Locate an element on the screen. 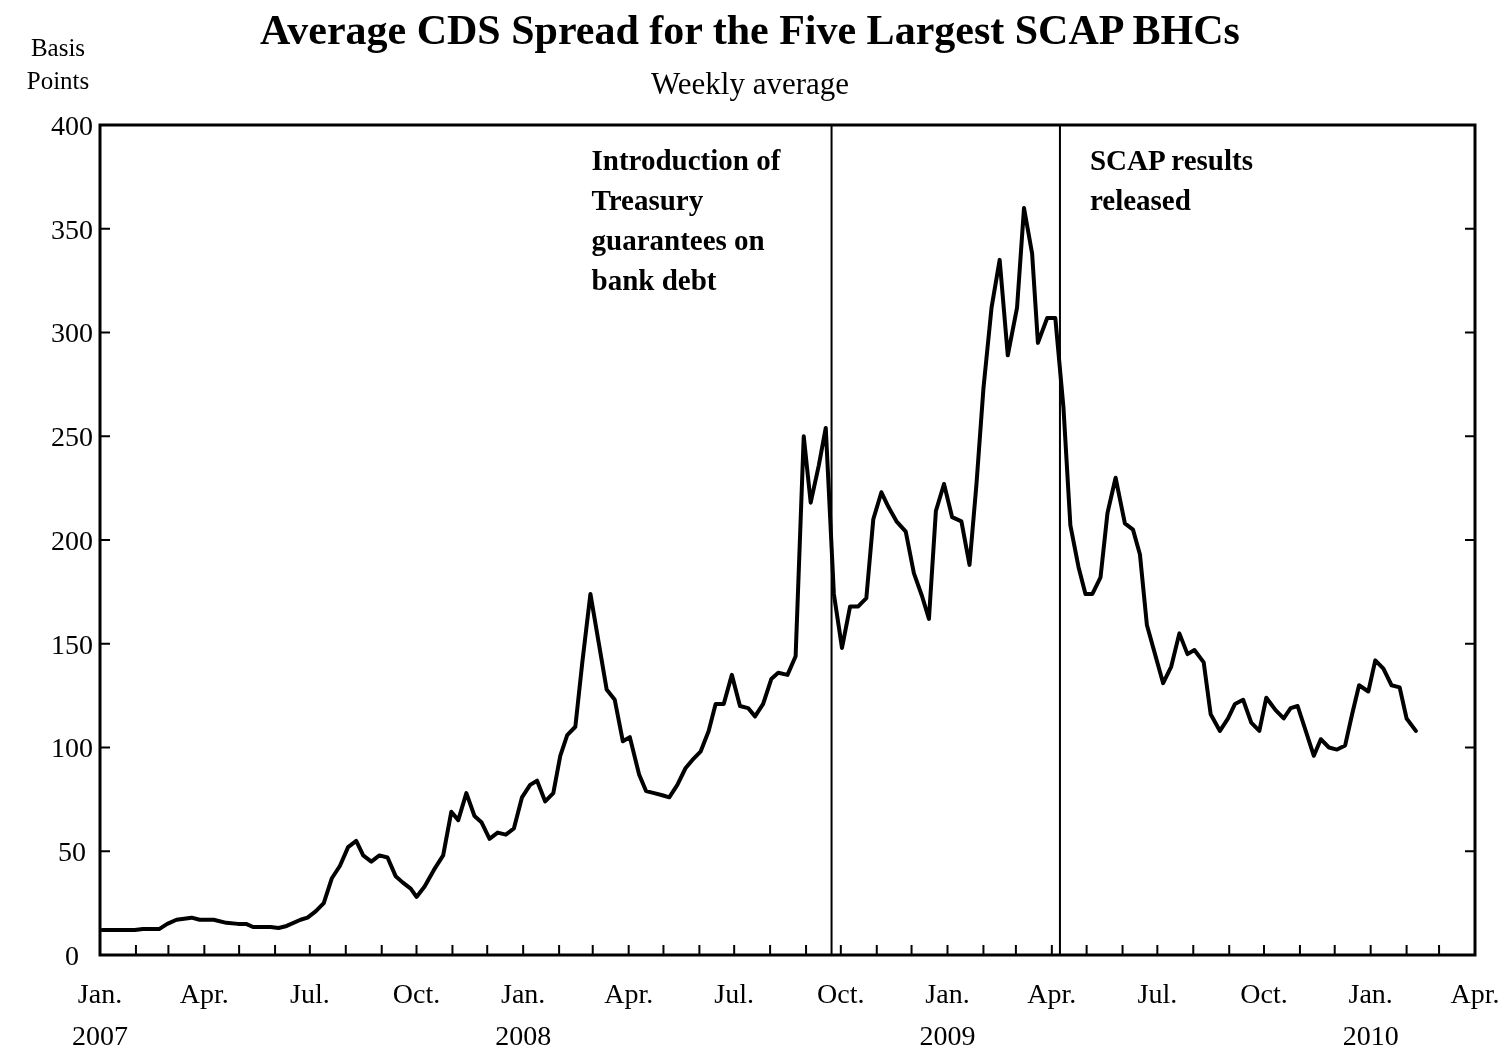  chart-title: Average CDS Spread for the Five Largest SCAP BHCs is located at coordinates (750, 30).